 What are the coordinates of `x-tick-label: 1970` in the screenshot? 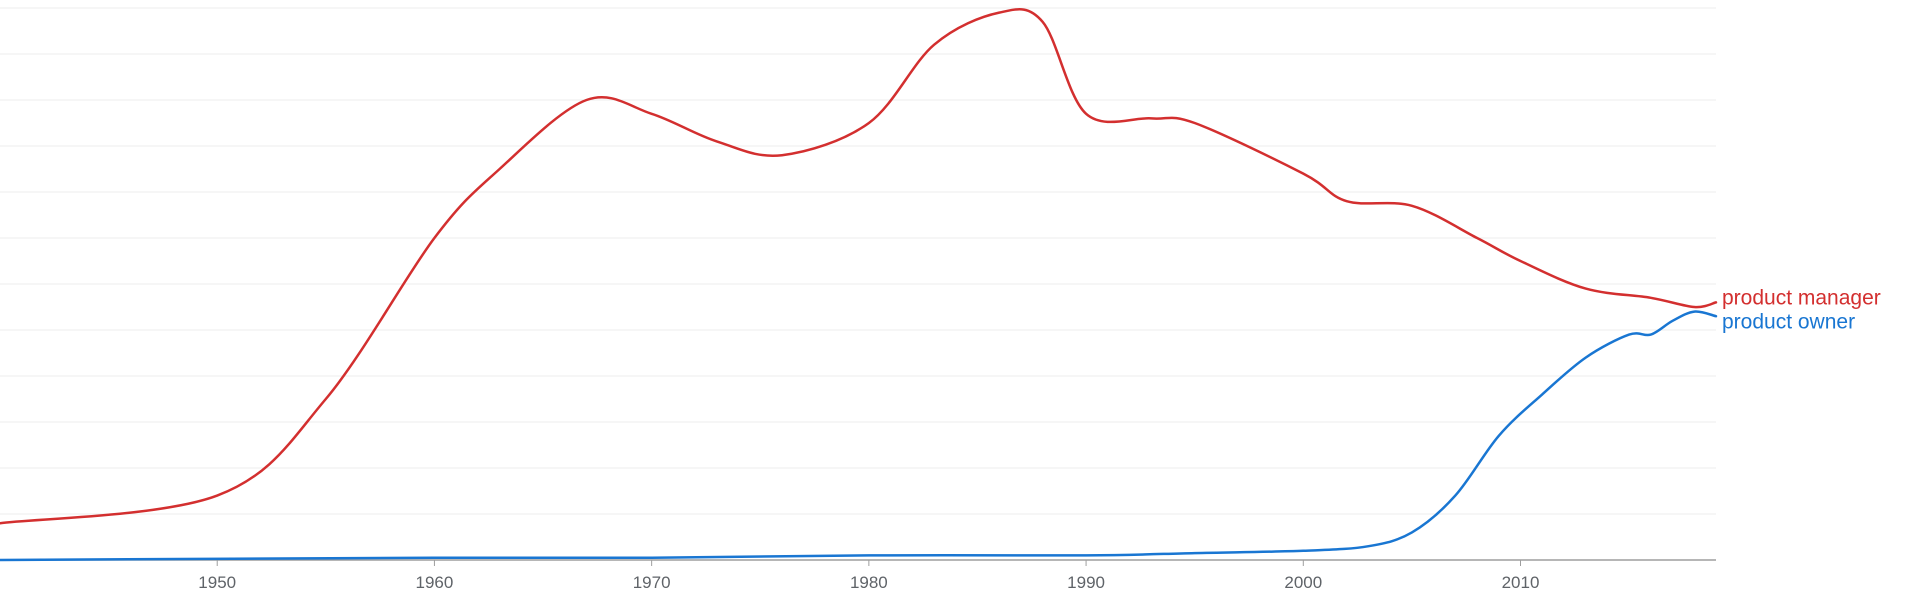 It's located at (652, 582).